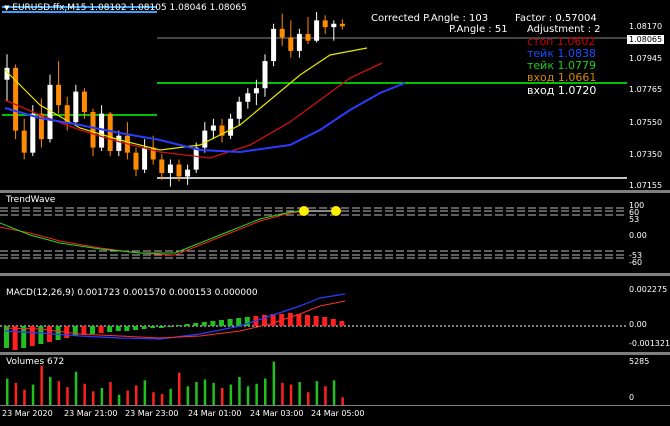 The image size is (670, 426). I want to click on time-label: 24 Mar 03:00, so click(277, 413).